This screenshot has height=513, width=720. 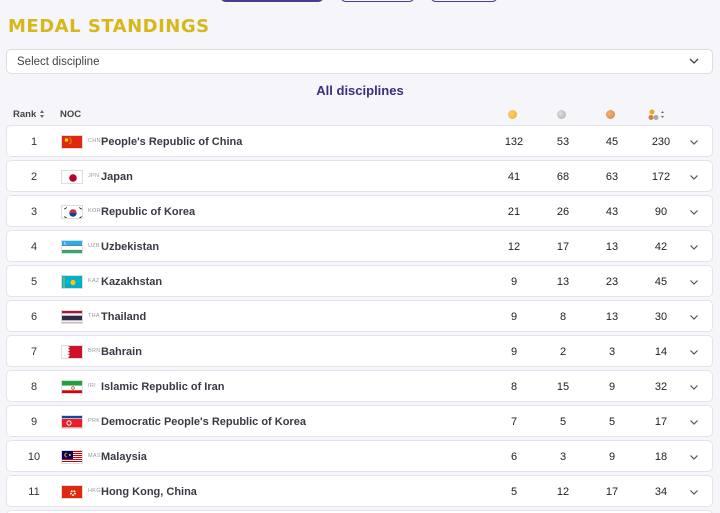 What do you see at coordinates (661, 177) in the screenshot?
I see `total-count: 172` at bounding box center [661, 177].